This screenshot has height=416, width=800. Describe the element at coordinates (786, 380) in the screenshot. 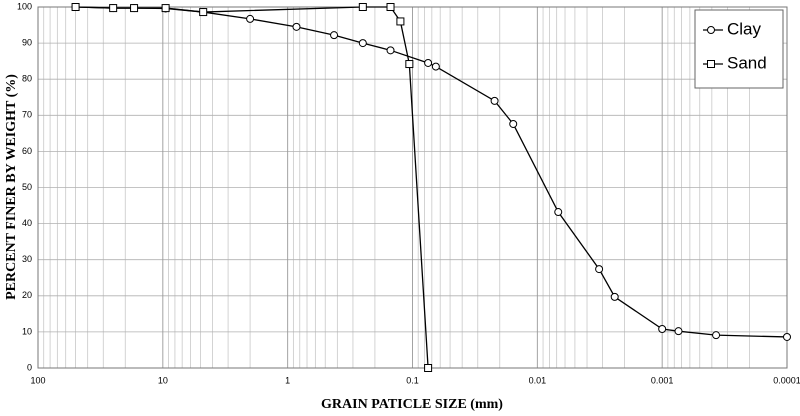

I see `x-tick-label: 0.0001` at that location.